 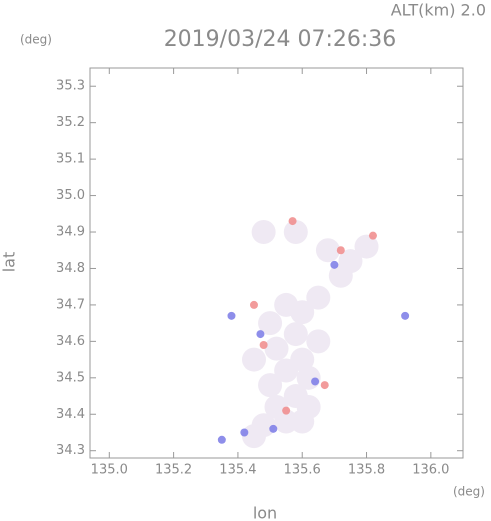 What do you see at coordinates (469, 492) in the screenshot?
I see `x-unit: (deg)` at bounding box center [469, 492].